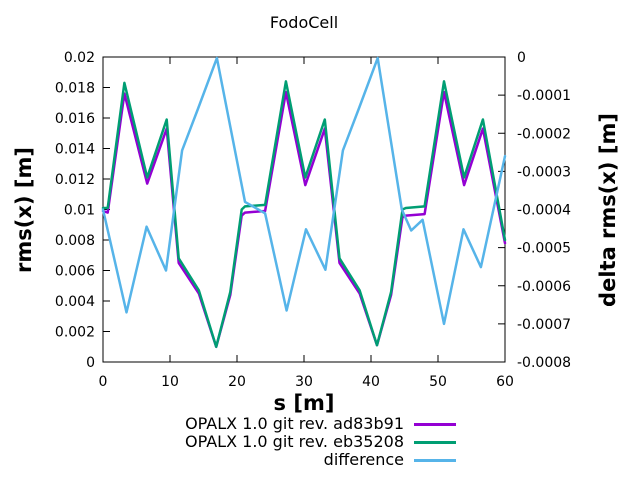 The width and height of the screenshot is (640, 480). I want to click on y-right-tick-label: -0.0003, so click(544, 172).